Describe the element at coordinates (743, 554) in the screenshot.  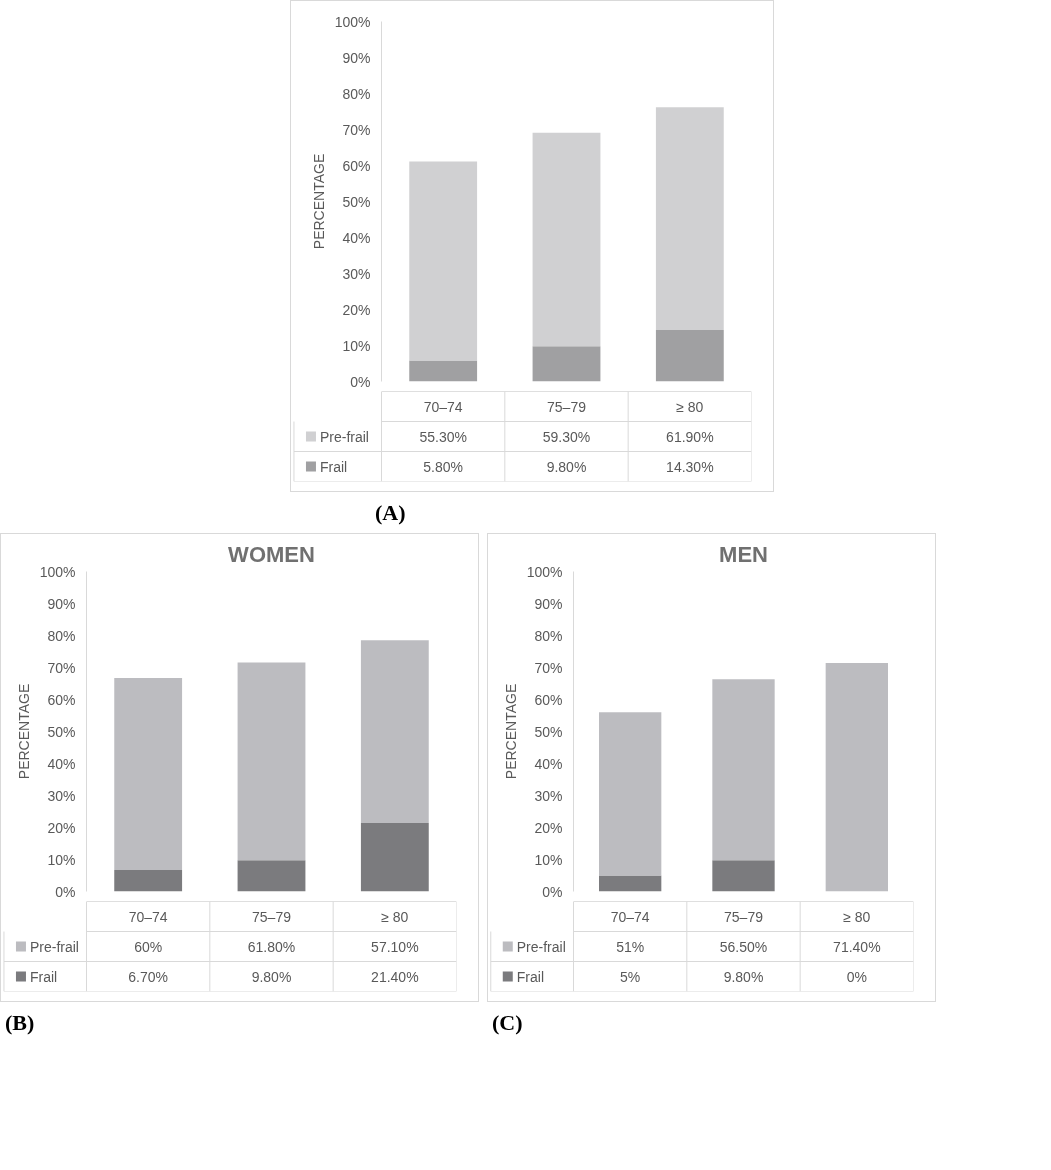
I see `chart-title: MEN` at that location.